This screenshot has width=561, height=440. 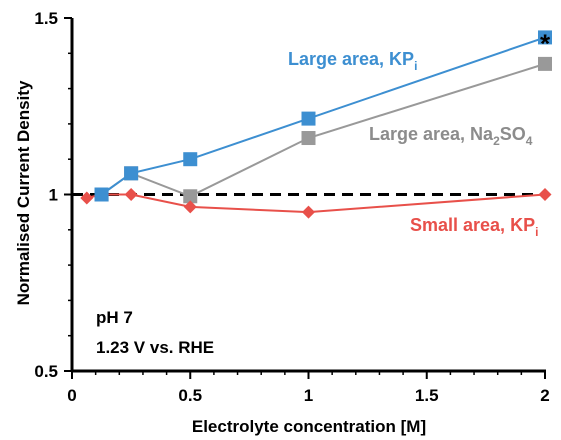 What do you see at coordinates (308, 395) in the screenshot?
I see `x-tick-label: 1` at bounding box center [308, 395].